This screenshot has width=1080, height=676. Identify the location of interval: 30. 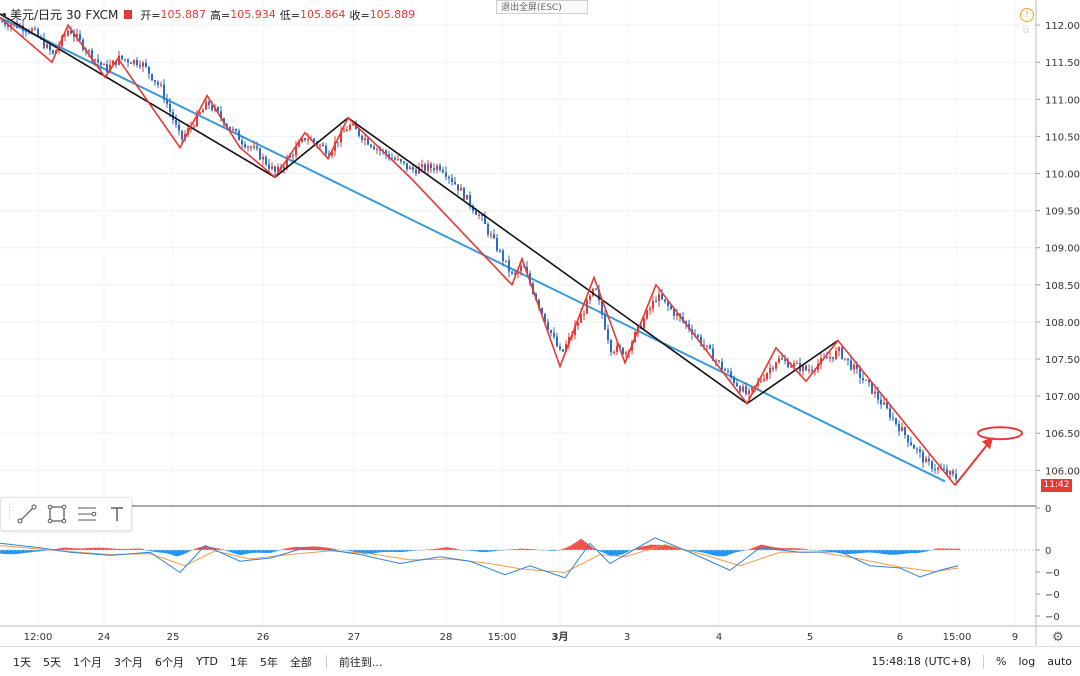
(74, 14).